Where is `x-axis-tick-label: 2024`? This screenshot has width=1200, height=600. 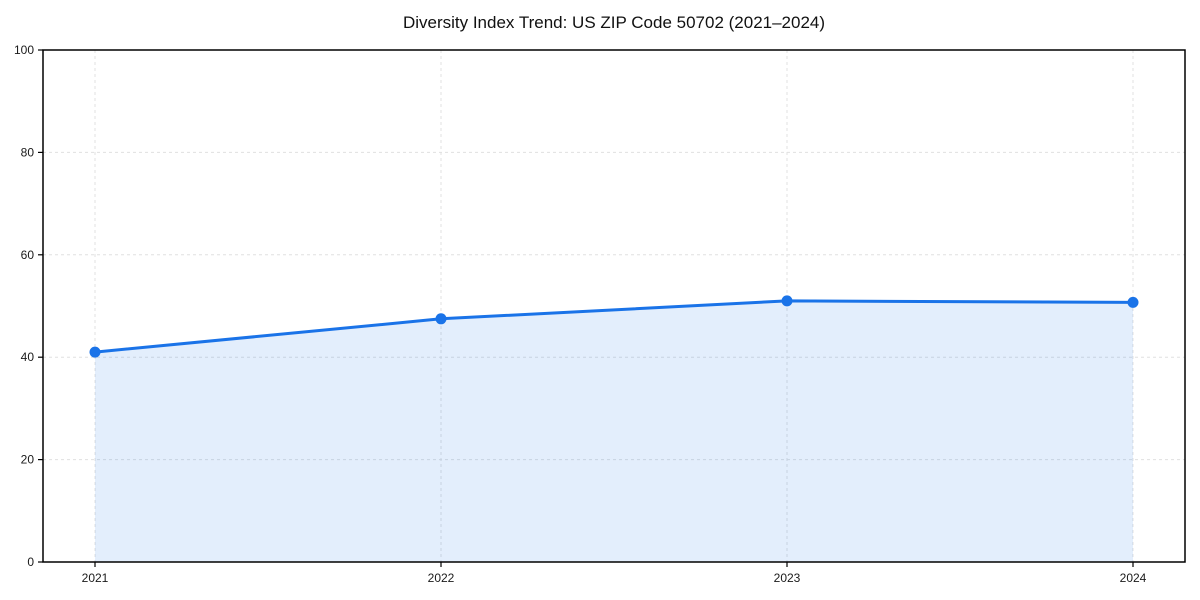 x-axis-tick-label: 2024 is located at coordinates (1133, 578).